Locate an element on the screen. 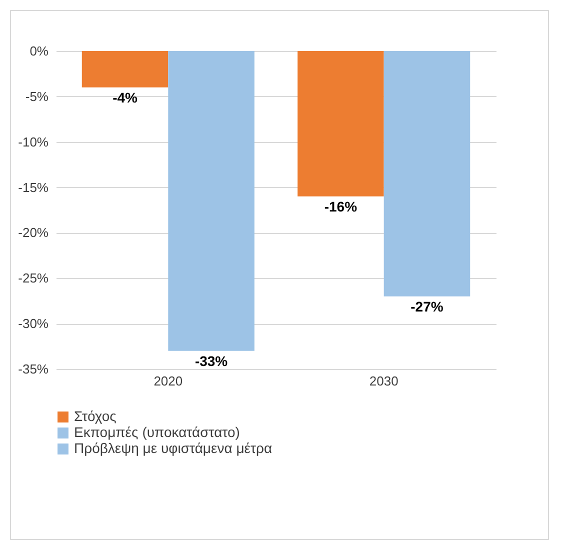 The width and height of the screenshot is (561, 552). data-label: -4% is located at coordinates (125, 97).